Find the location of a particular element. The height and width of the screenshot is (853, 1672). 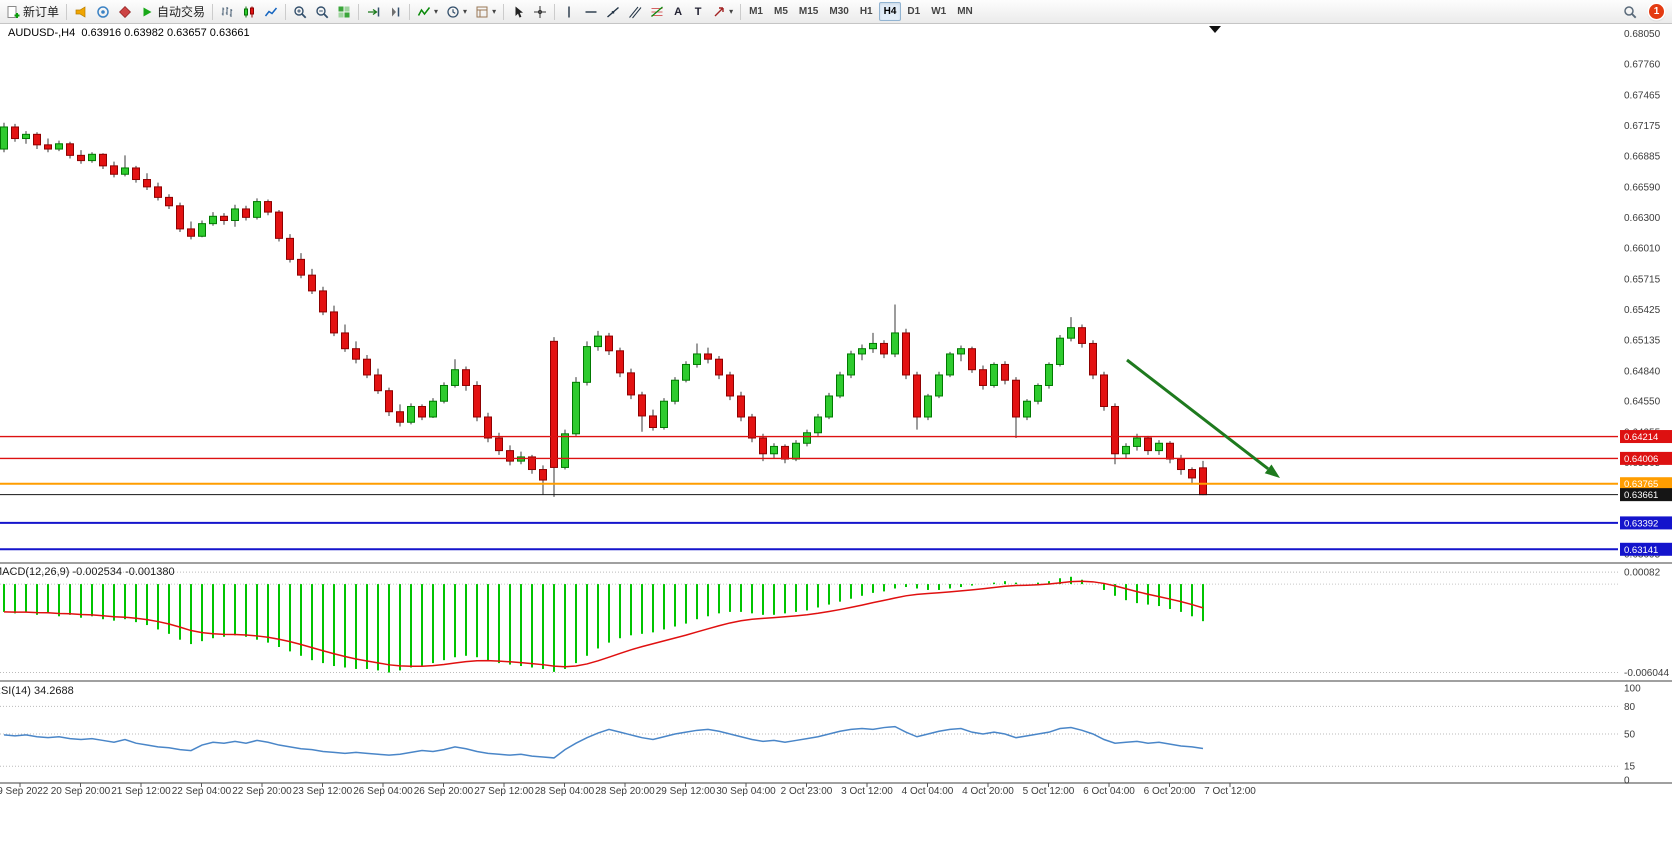

svg-text: 5 Oct 12:00 is located at coordinates (1049, 791).